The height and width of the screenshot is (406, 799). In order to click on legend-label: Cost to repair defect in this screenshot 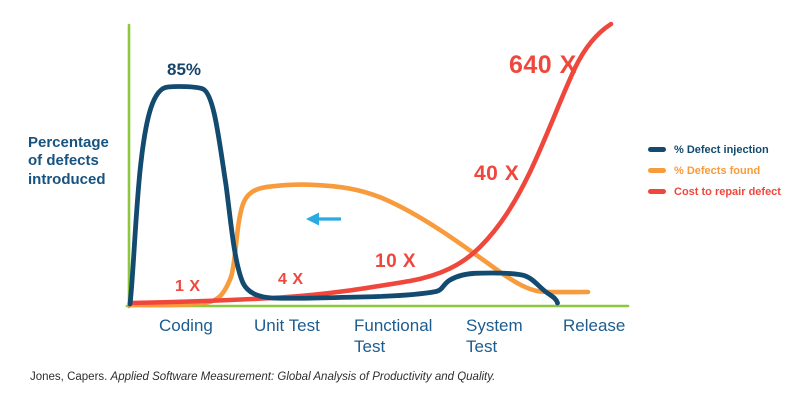, I will do `click(727, 191)`.